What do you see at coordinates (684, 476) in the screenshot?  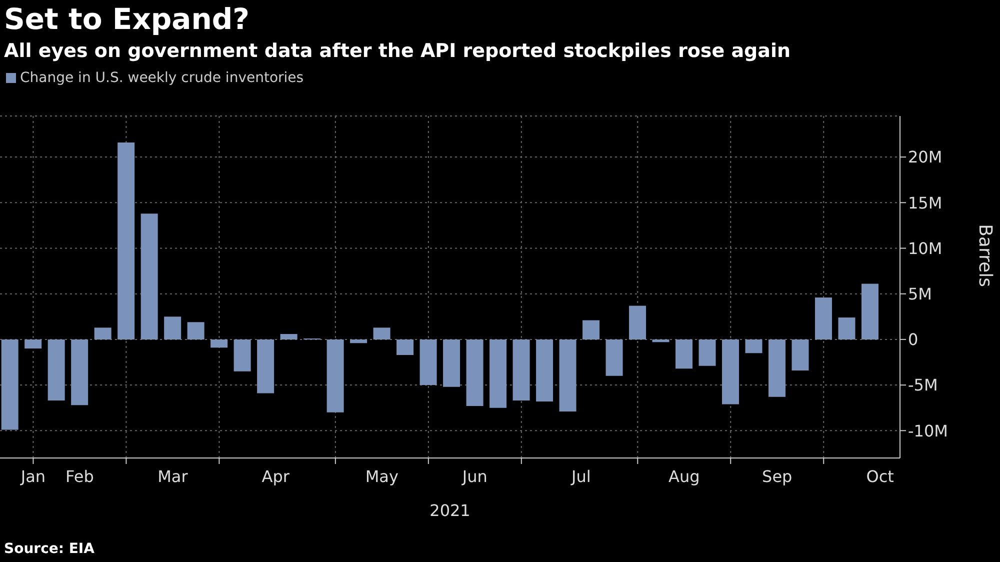 I see `x-tick-label: Aug` at bounding box center [684, 476].